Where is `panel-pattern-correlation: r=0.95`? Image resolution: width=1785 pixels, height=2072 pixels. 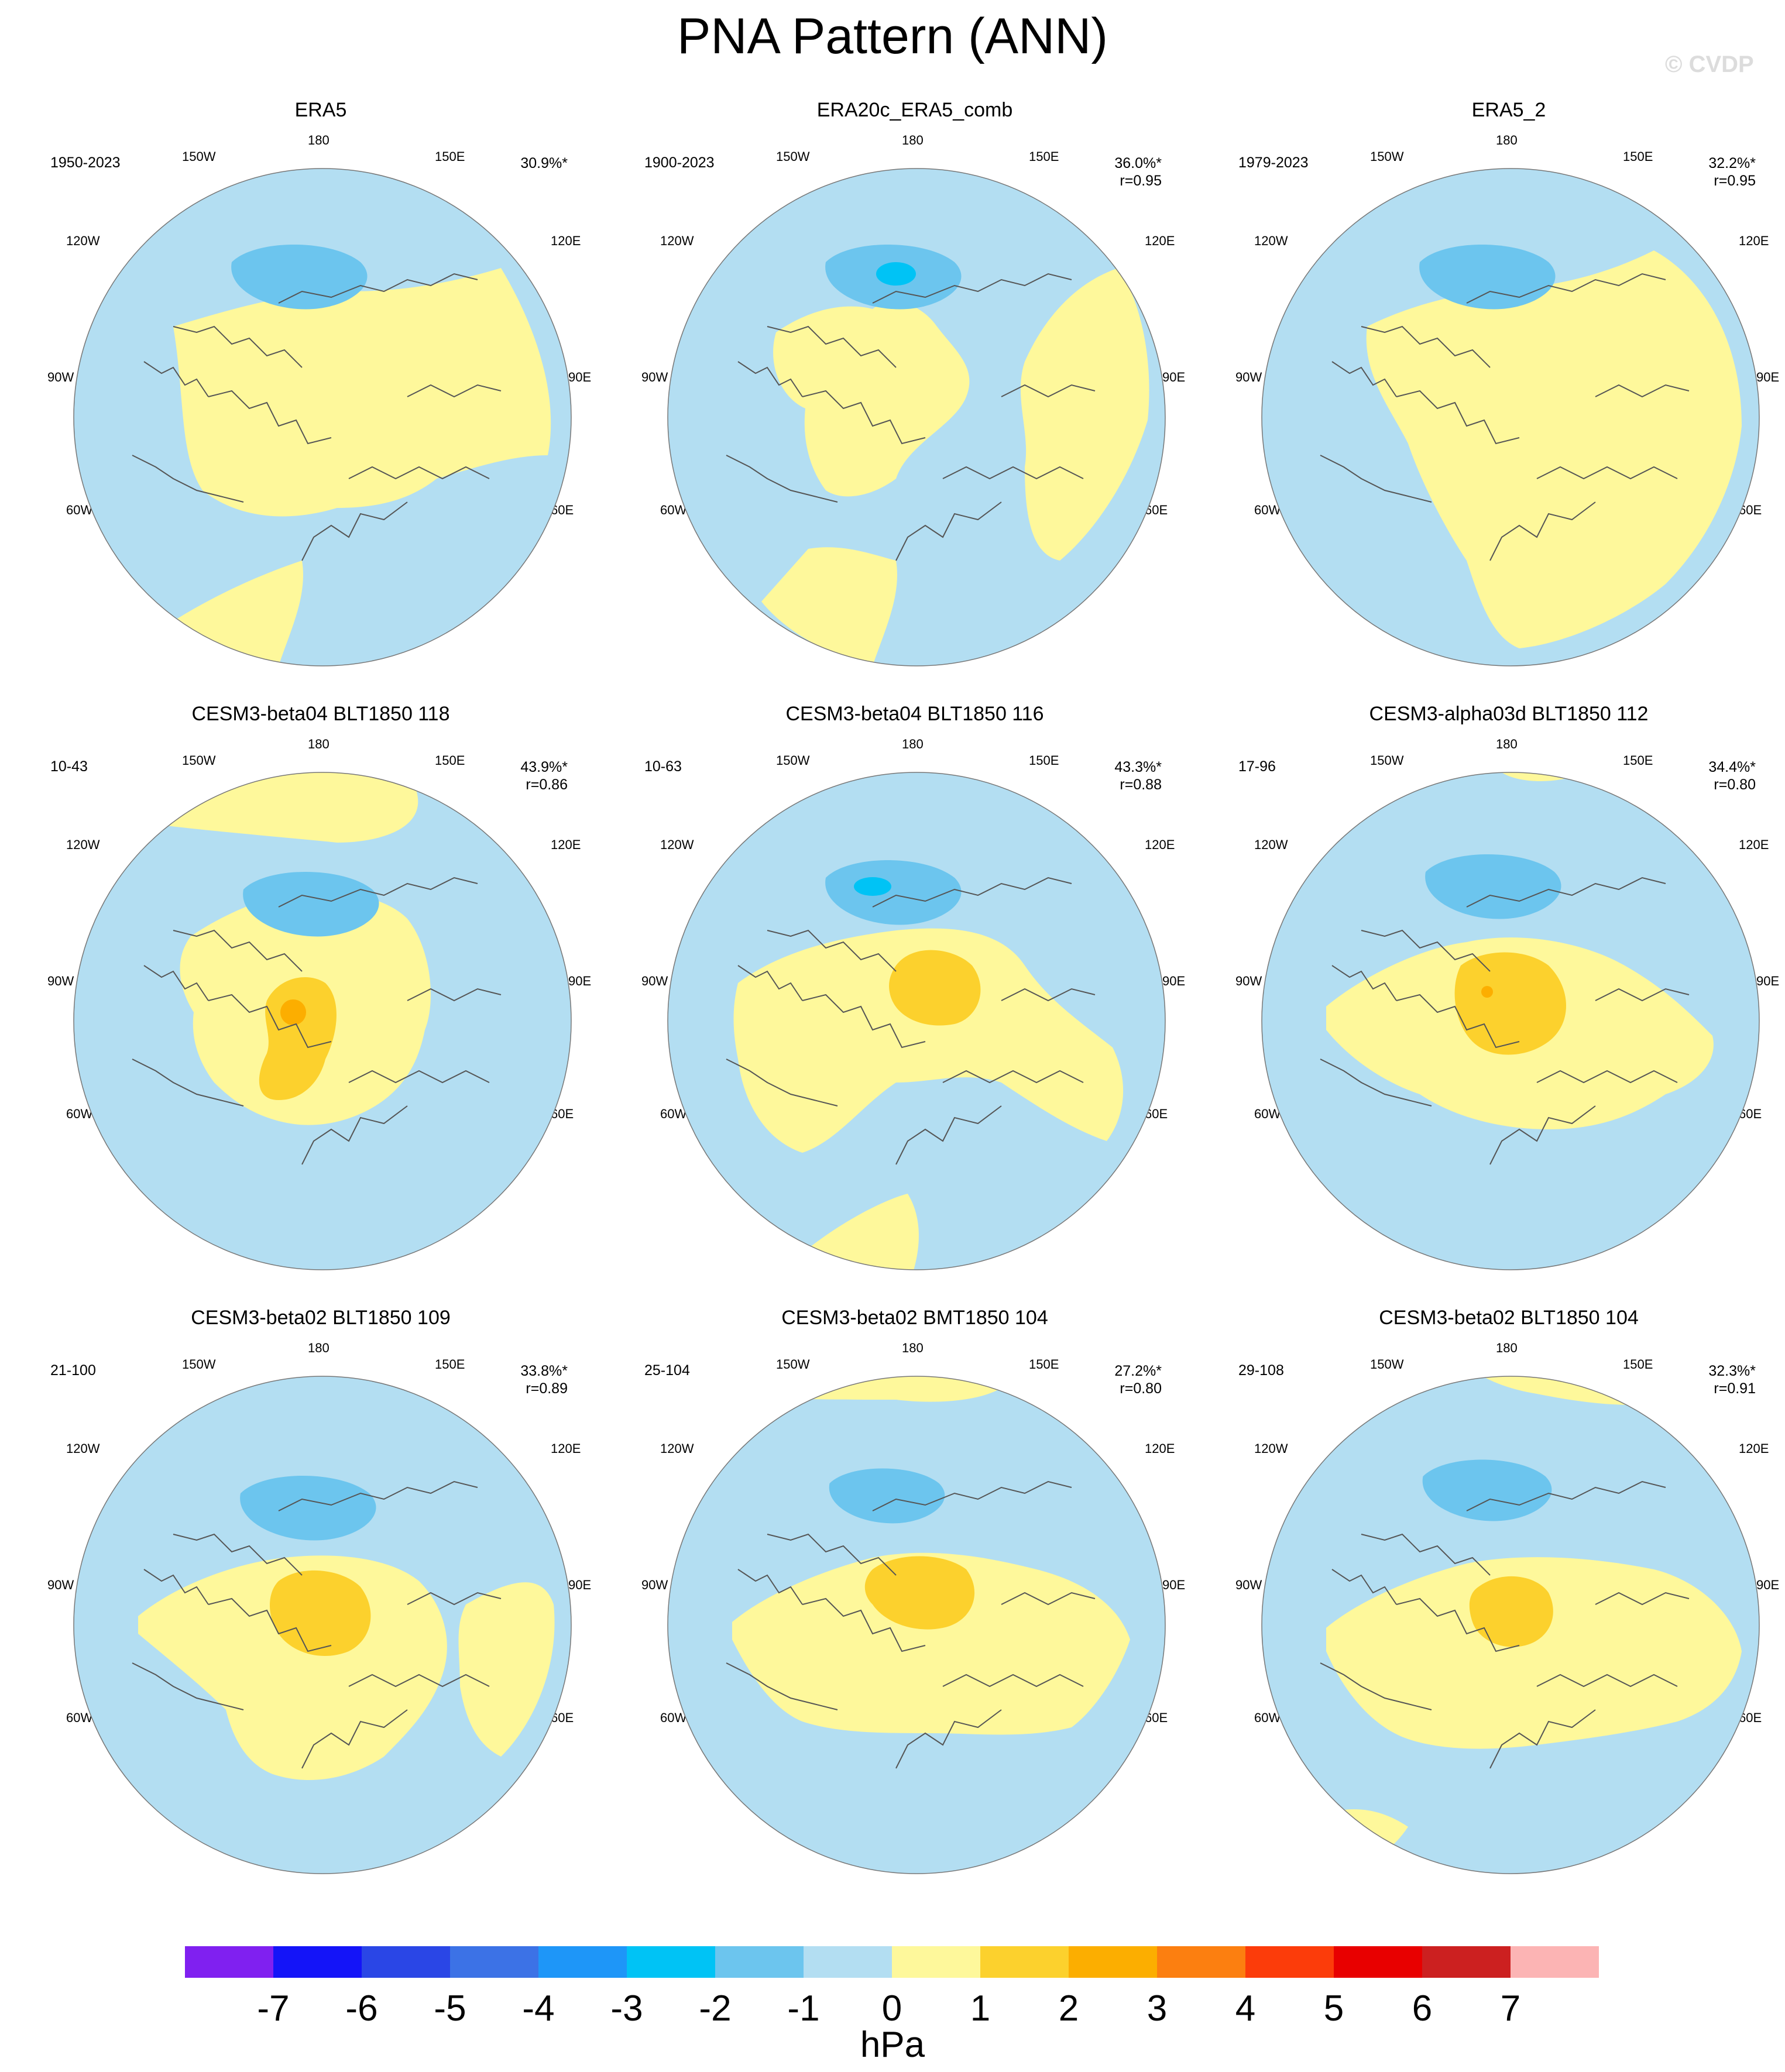 panel-pattern-correlation: r=0.95 is located at coordinates (1735, 181).